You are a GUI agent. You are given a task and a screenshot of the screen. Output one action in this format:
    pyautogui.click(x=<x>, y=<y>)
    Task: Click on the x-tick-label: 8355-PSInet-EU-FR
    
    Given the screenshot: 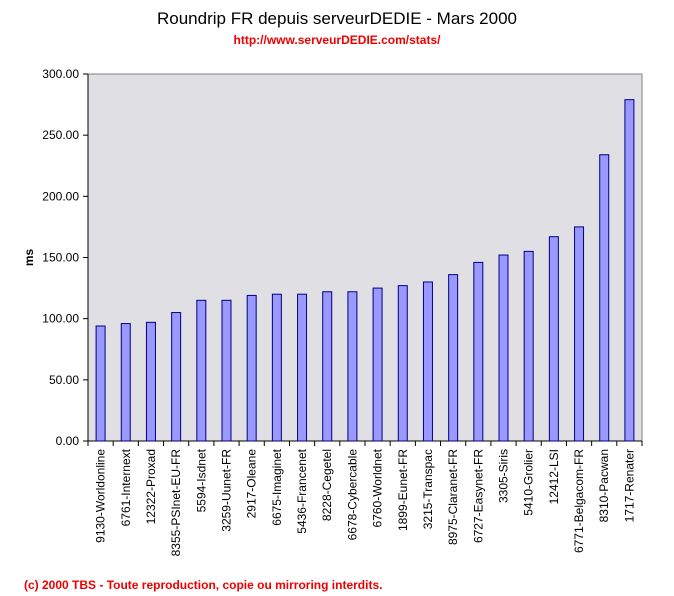 What is the action you would take?
    pyautogui.click(x=176, y=503)
    